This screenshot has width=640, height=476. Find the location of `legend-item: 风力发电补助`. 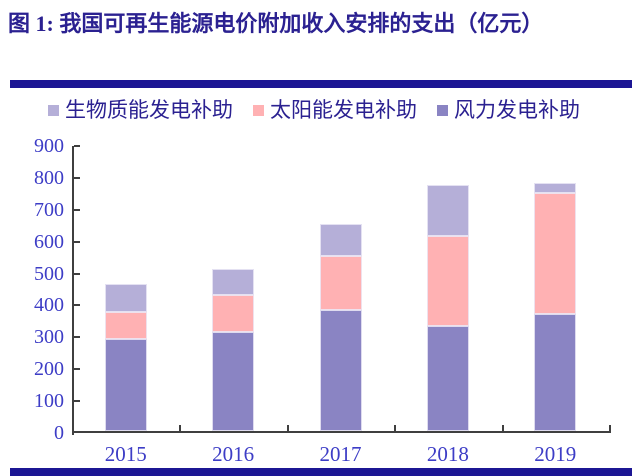

legend-item: 风力发电补助 is located at coordinates (508, 110).